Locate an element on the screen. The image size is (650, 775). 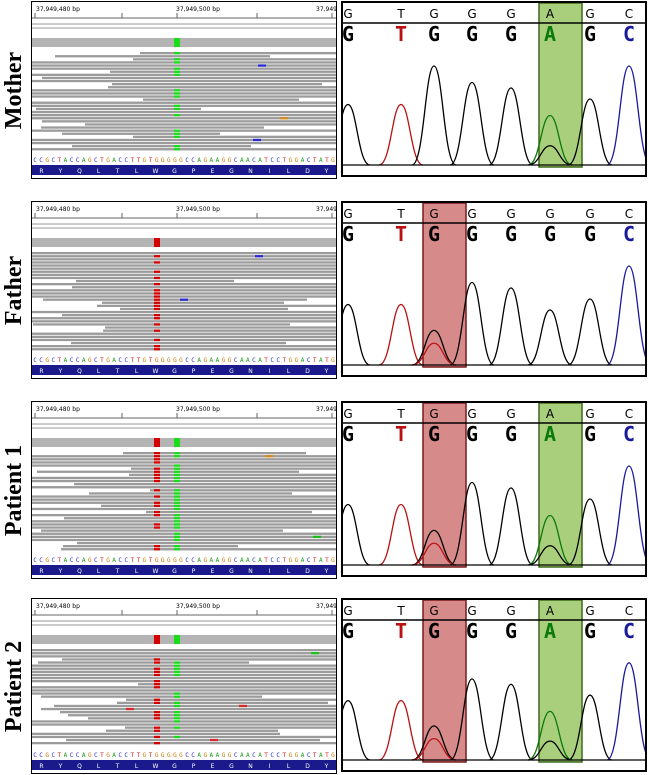
base-label: C is located at coordinates (629, 611).